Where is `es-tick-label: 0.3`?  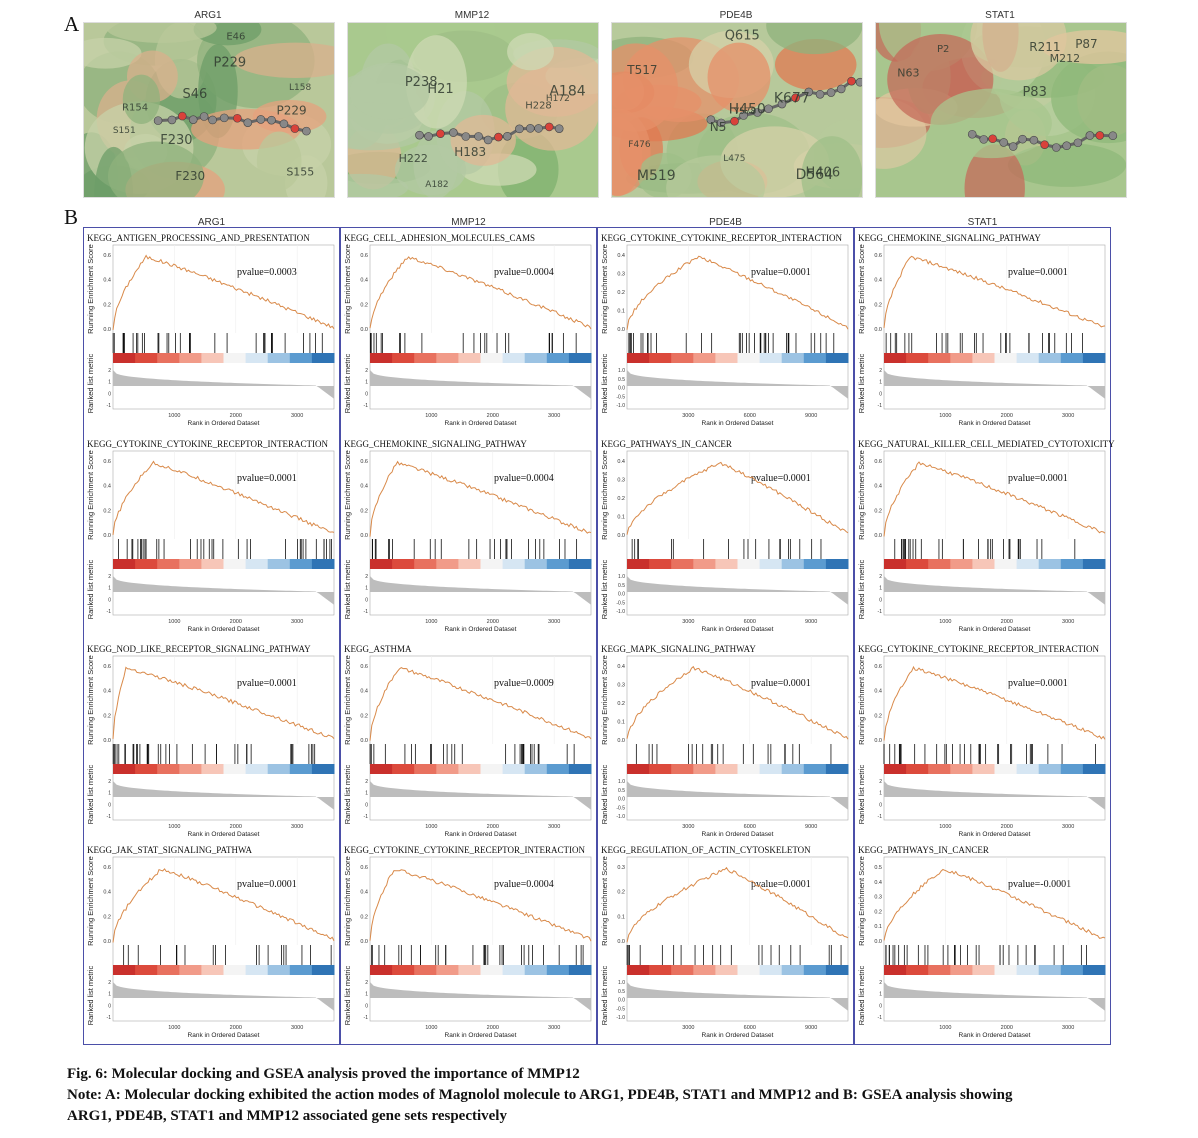 es-tick-label: 0.3 is located at coordinates (621, 275).